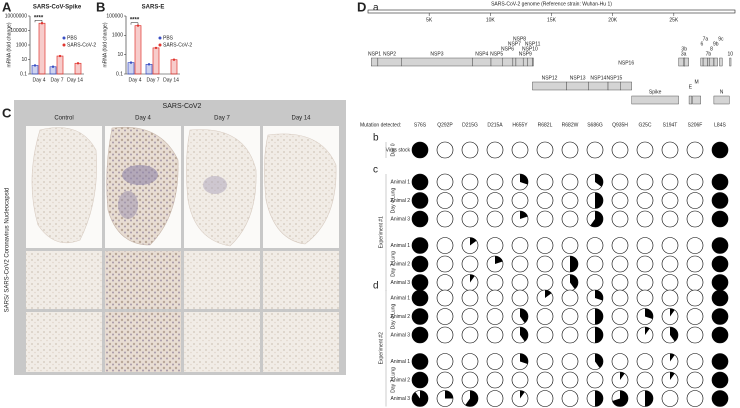 This screenshot has width=740, height=408. Describe the element at coordinates (520, 125) in the screenshot. I see `mutation-name: H655Y` at that location.